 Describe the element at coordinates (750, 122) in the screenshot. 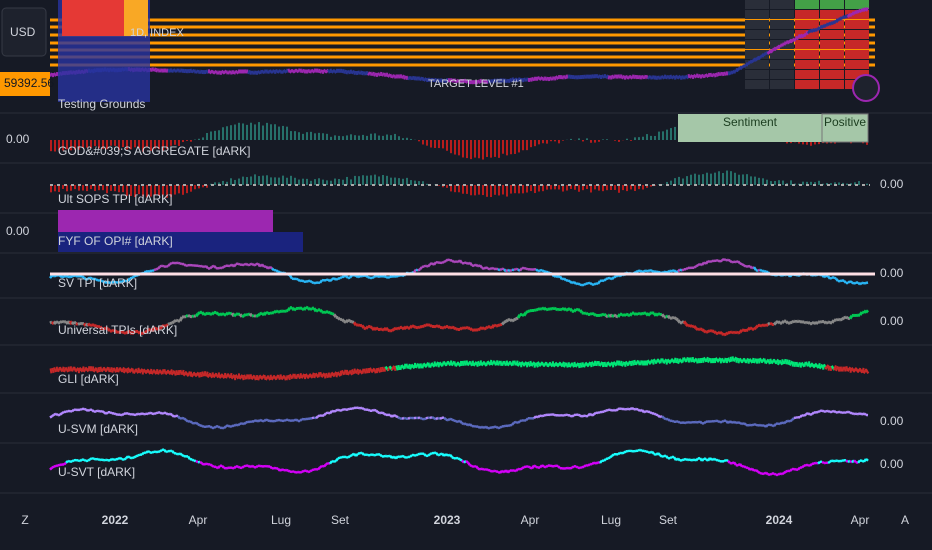

I see `sentiment: Sentiment` at that location.